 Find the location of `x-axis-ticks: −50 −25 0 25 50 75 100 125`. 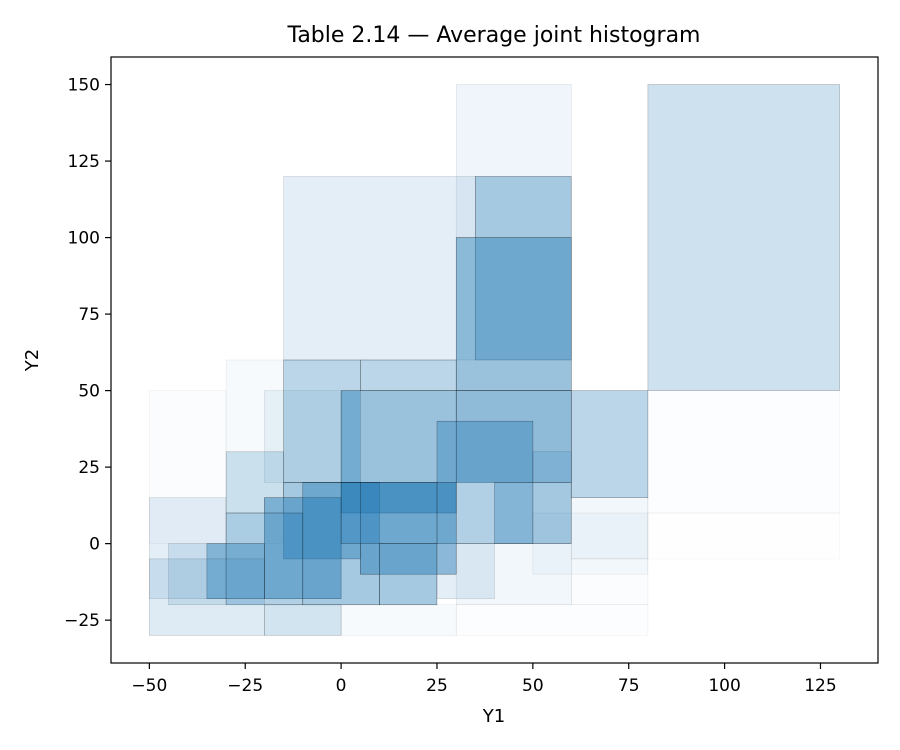

x-axis-ticks: −50 −25 0 25 50 75 100 125 is located at coordinates (484, 679).